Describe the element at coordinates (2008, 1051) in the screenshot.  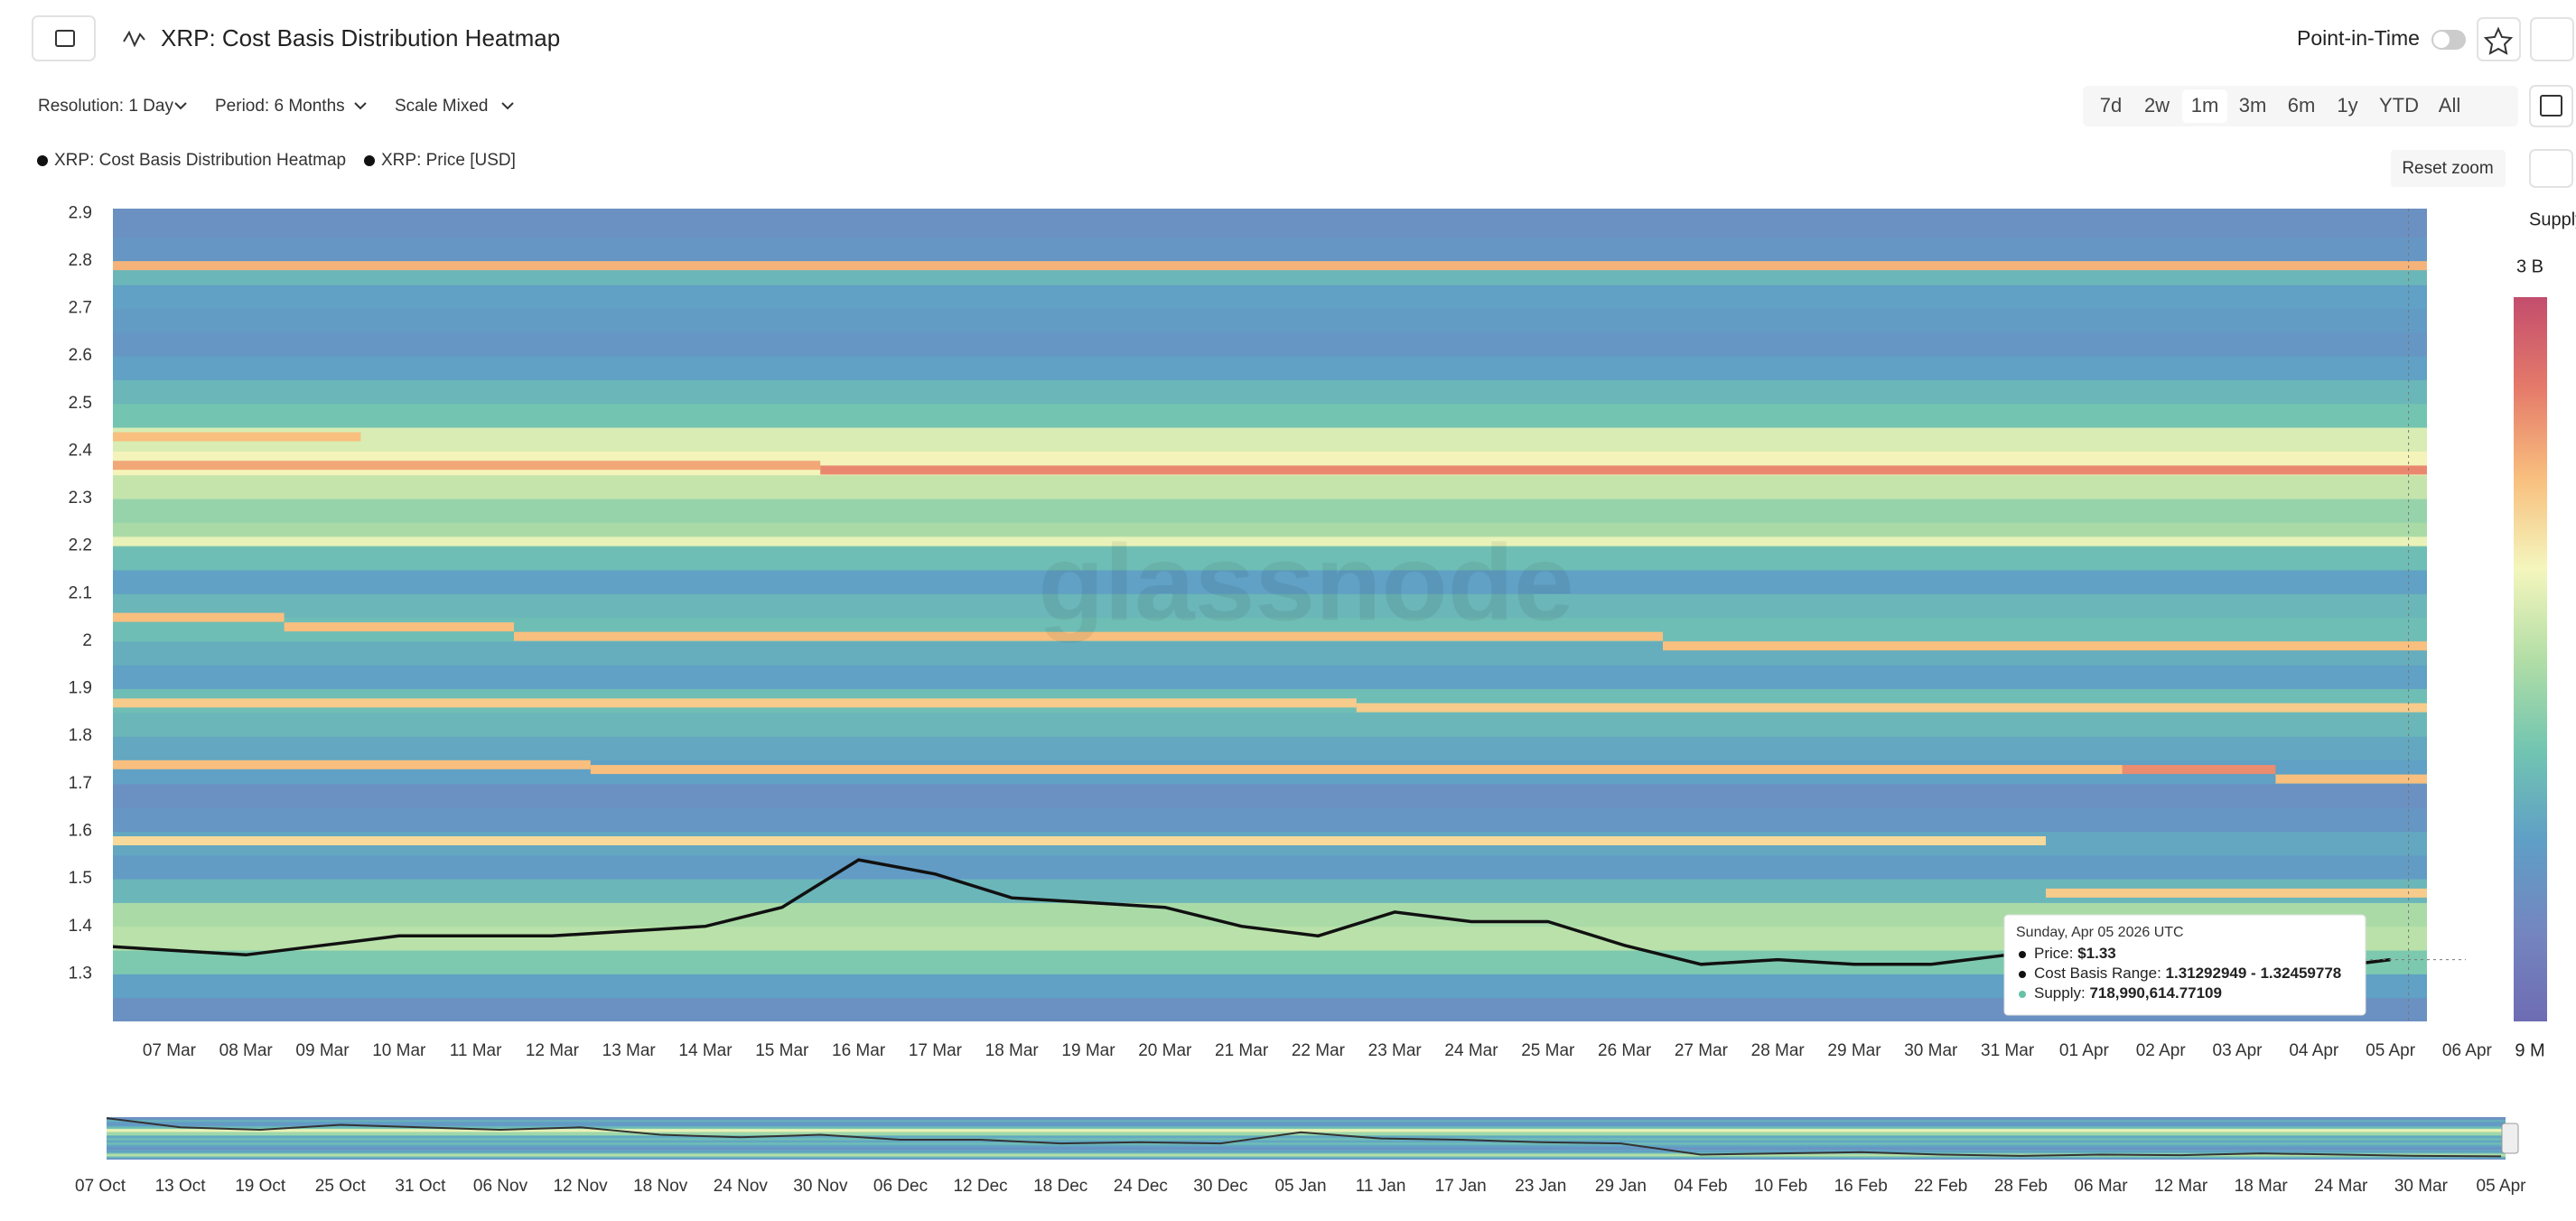
I see `x-tick-label: 31 Mar` at that location.